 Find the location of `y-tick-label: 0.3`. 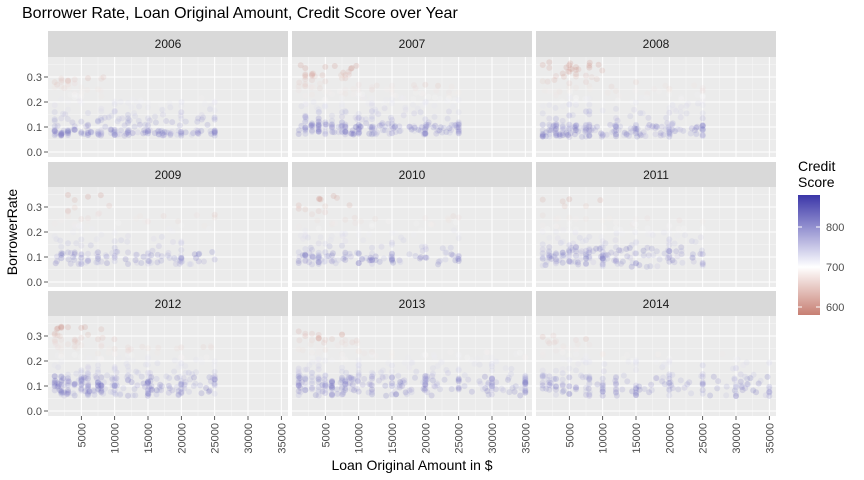

y-tick-label: 0.3 is located at coordinates (34, 208).